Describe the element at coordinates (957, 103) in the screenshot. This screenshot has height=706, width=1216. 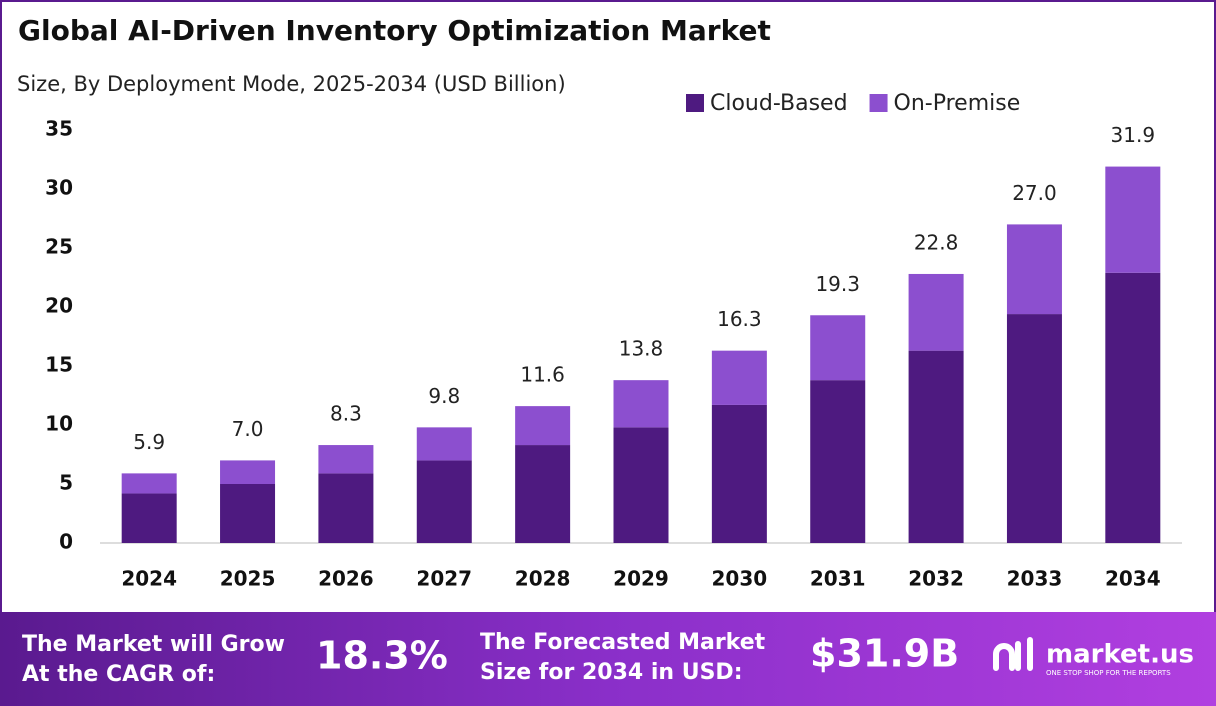
I see `legend-label: On-Premise` at that location.